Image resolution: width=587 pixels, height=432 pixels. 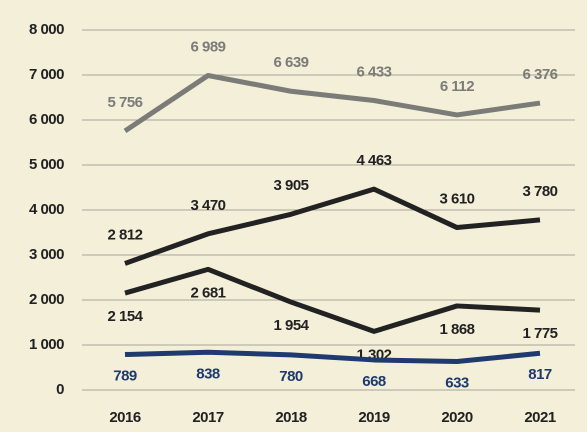 I want to click on data-label: 6 639, so click(x=290, y=62).